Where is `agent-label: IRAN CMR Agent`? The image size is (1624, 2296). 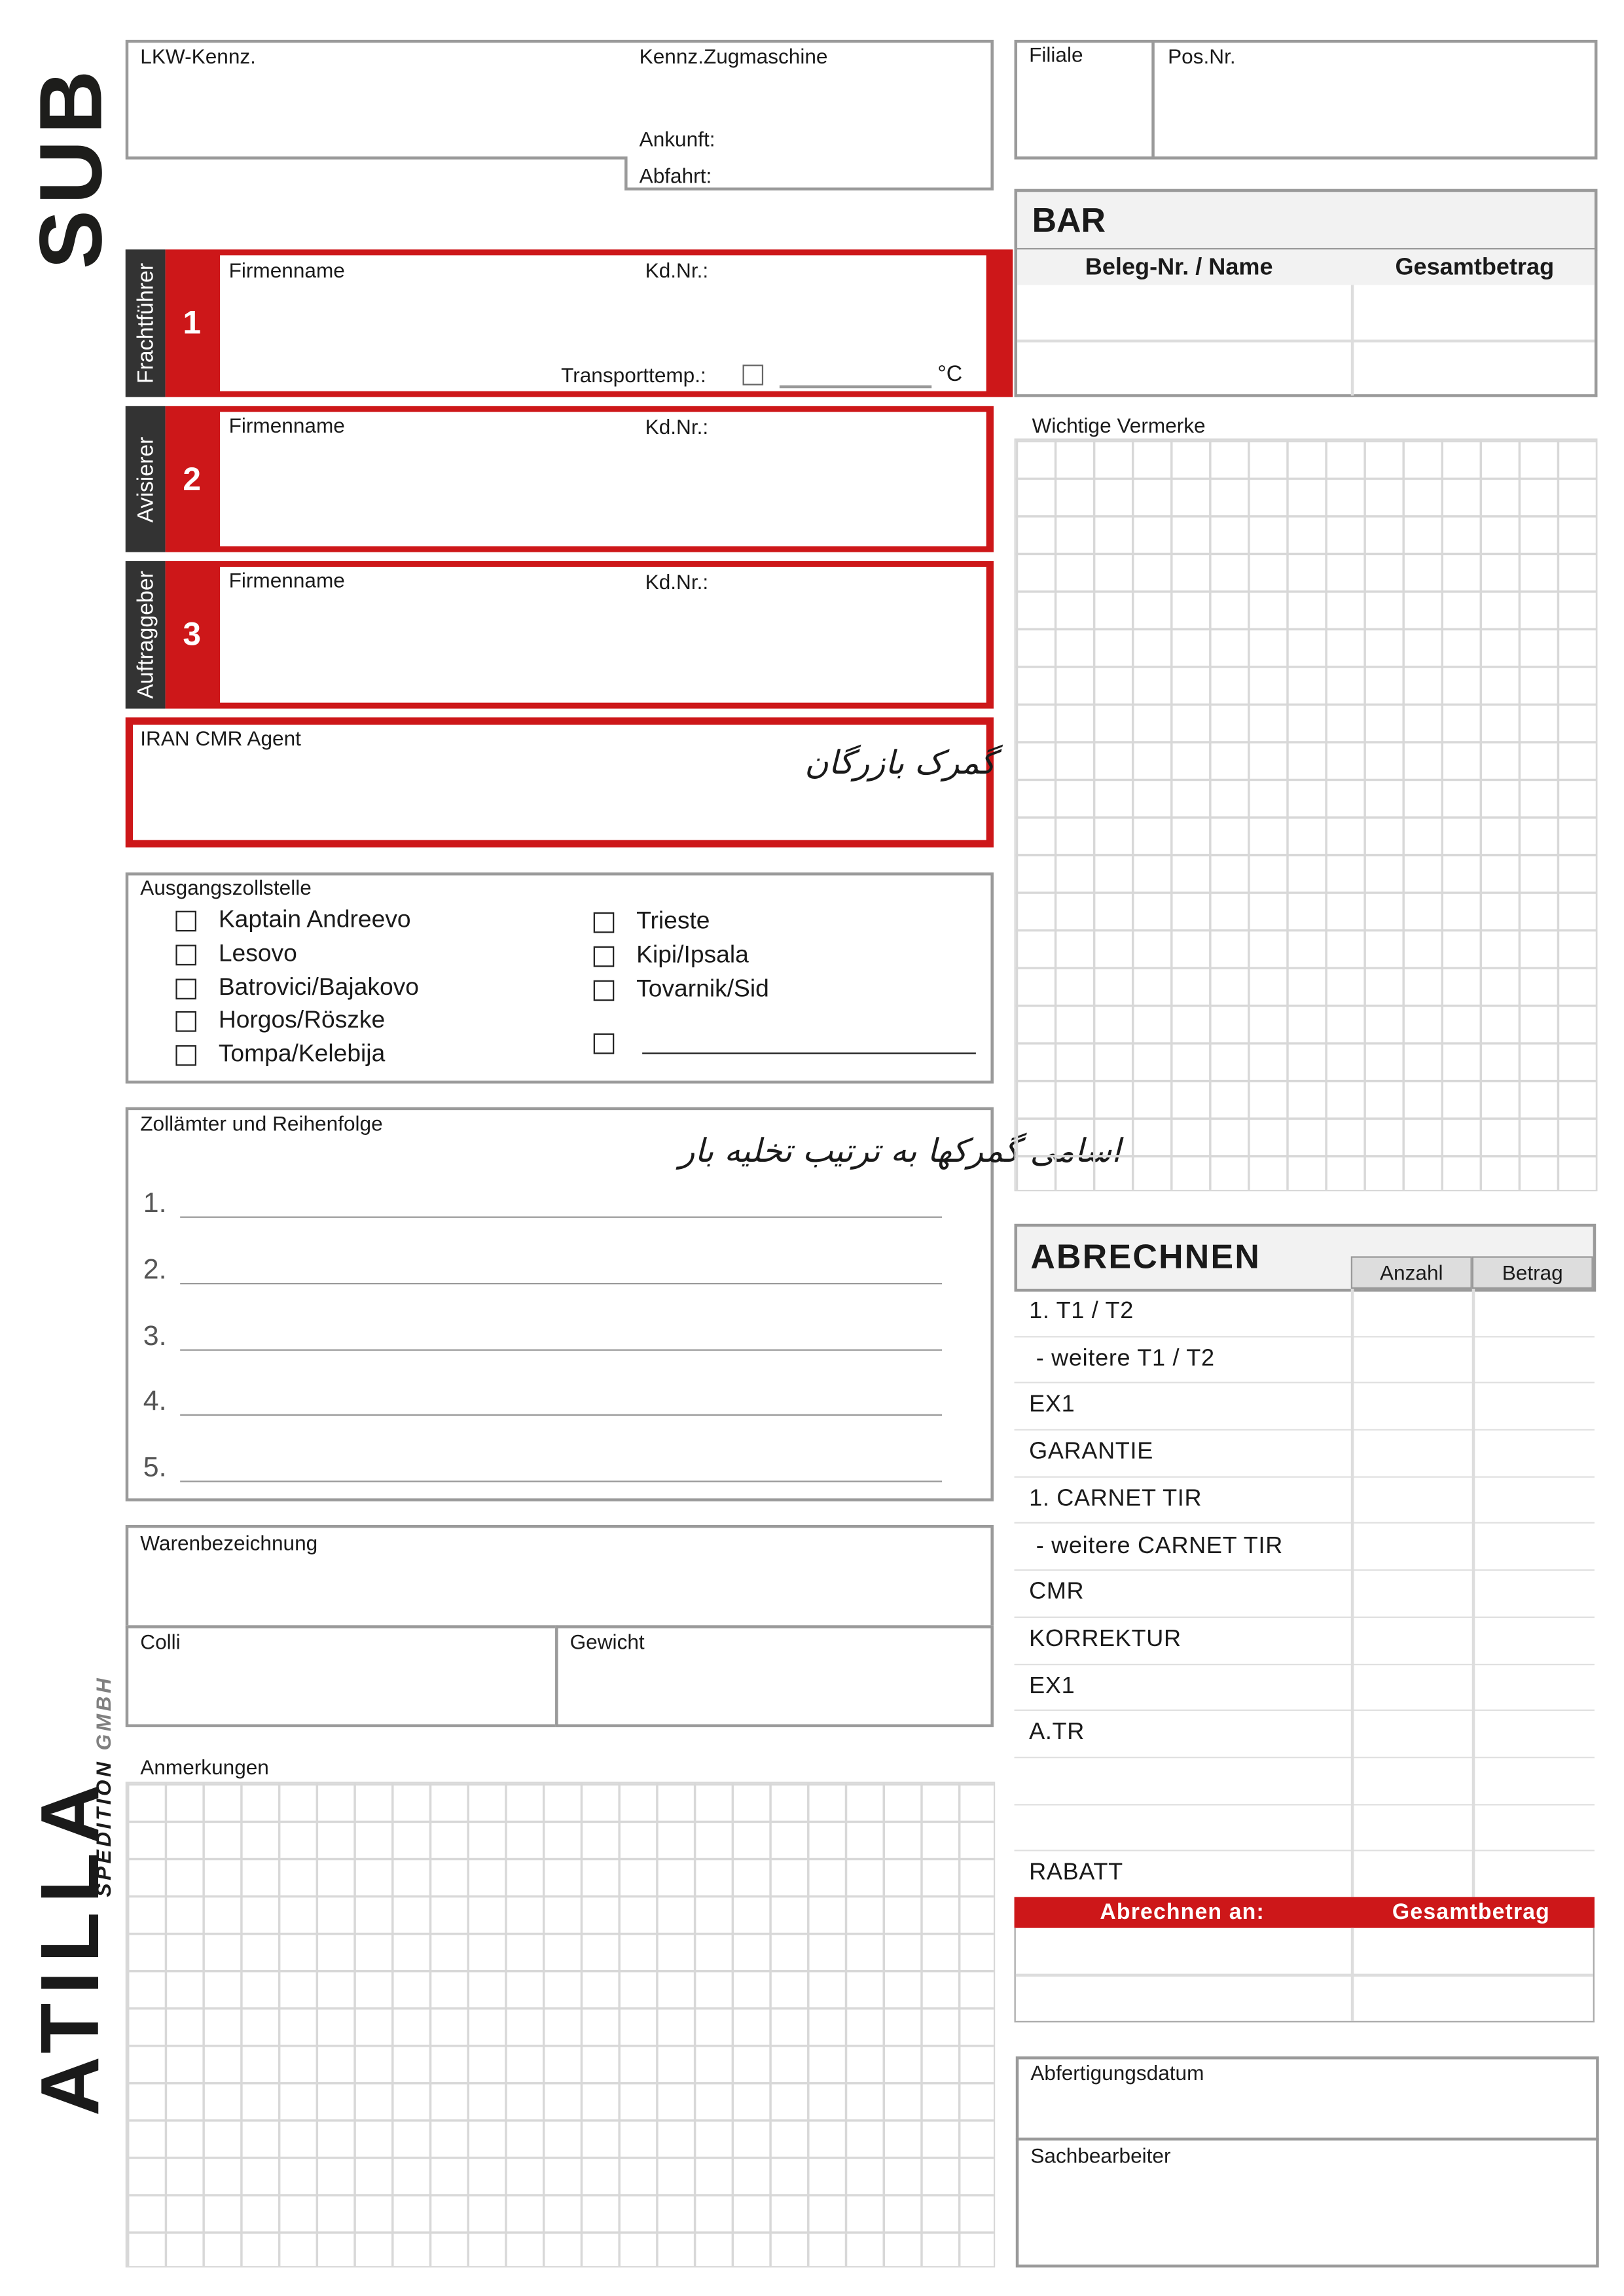
agent-label: IRAN CMR Agent is located at coordinates (220, 738).